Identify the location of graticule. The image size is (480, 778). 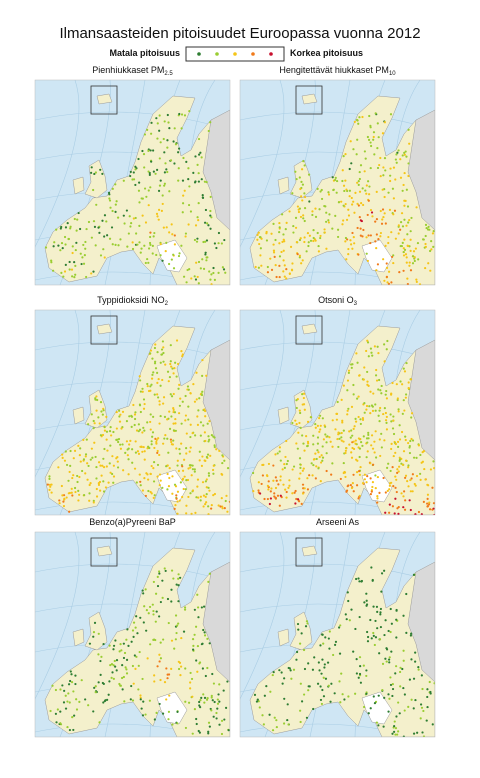
(57, 164).